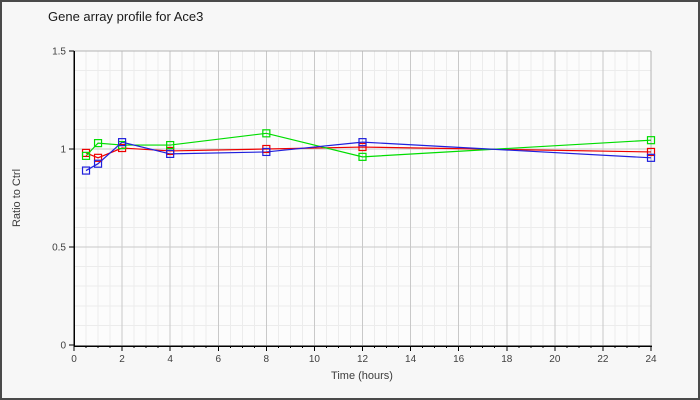  I want to click on y-axis-label: Ratio to Ctrl, so click(17, 198).